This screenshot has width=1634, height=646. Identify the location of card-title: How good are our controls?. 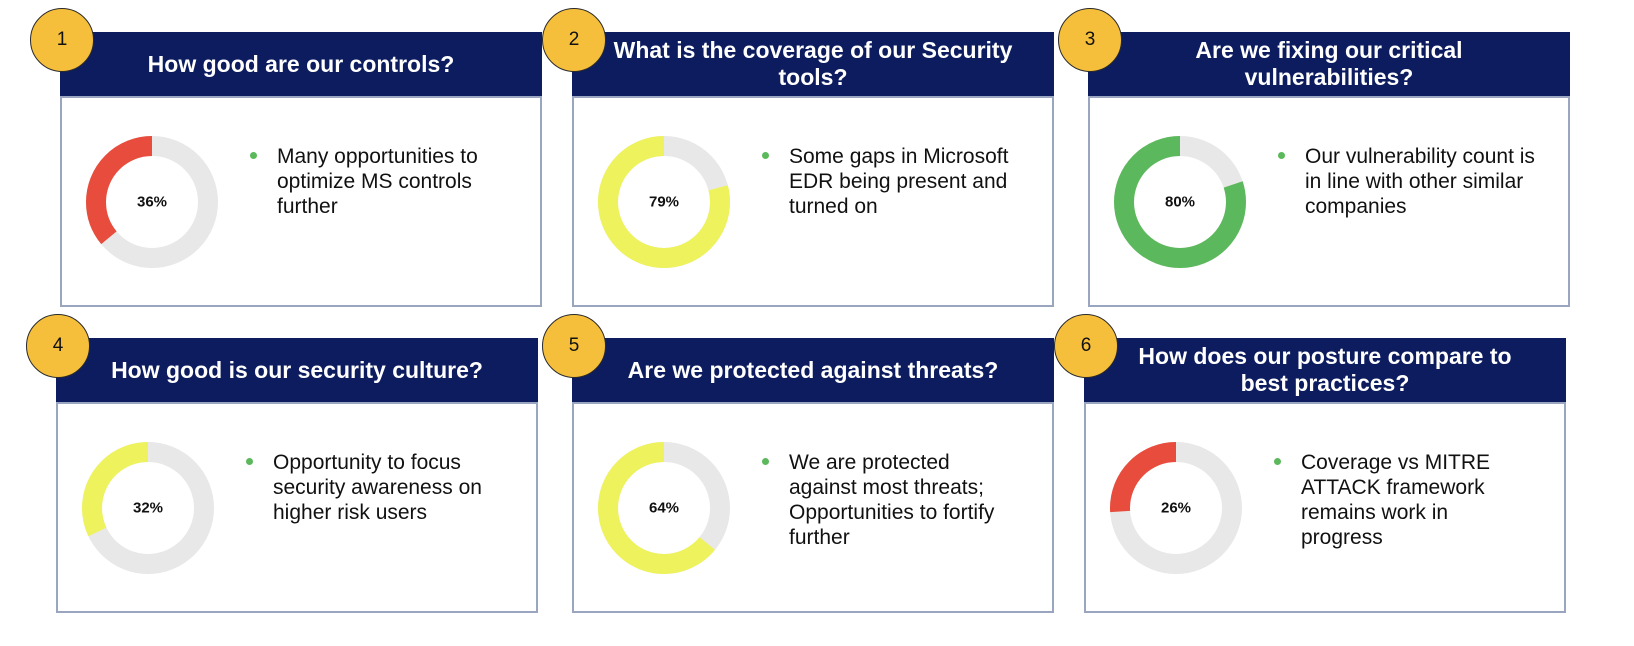
(301, 64).